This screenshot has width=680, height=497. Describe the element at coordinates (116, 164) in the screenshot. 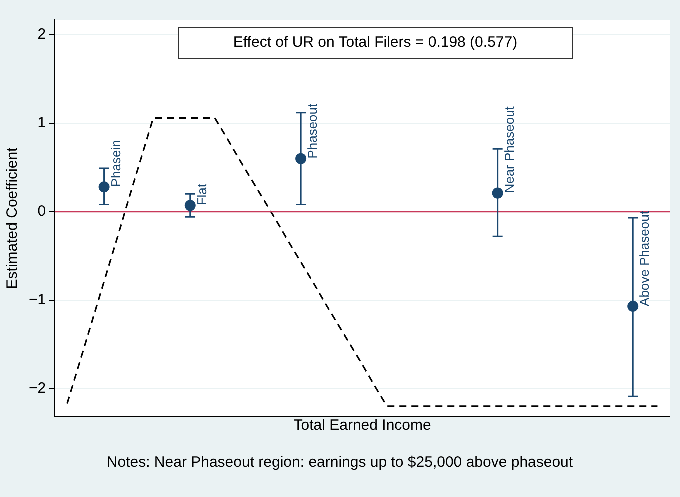

I see `text: Phasein` at that location.